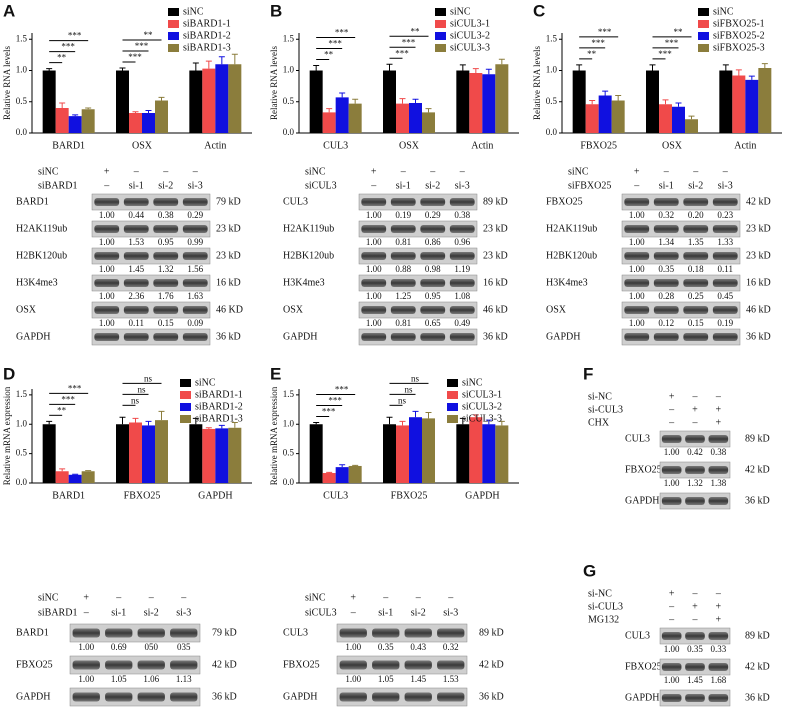 The image size is (798, 713). I want to click on significance-label: **, so click(62, 58).